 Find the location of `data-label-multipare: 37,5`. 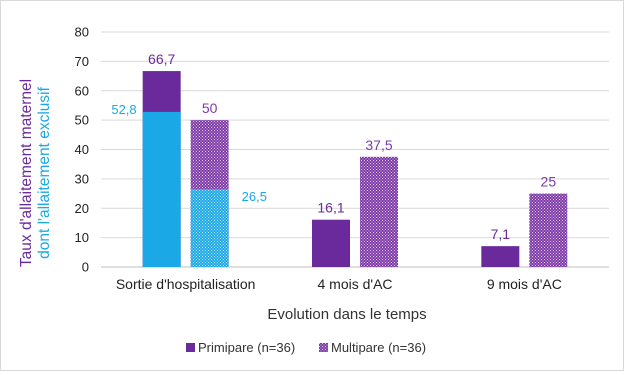

data-label-multipare: 37,5 is located at coordinates (378, 145).